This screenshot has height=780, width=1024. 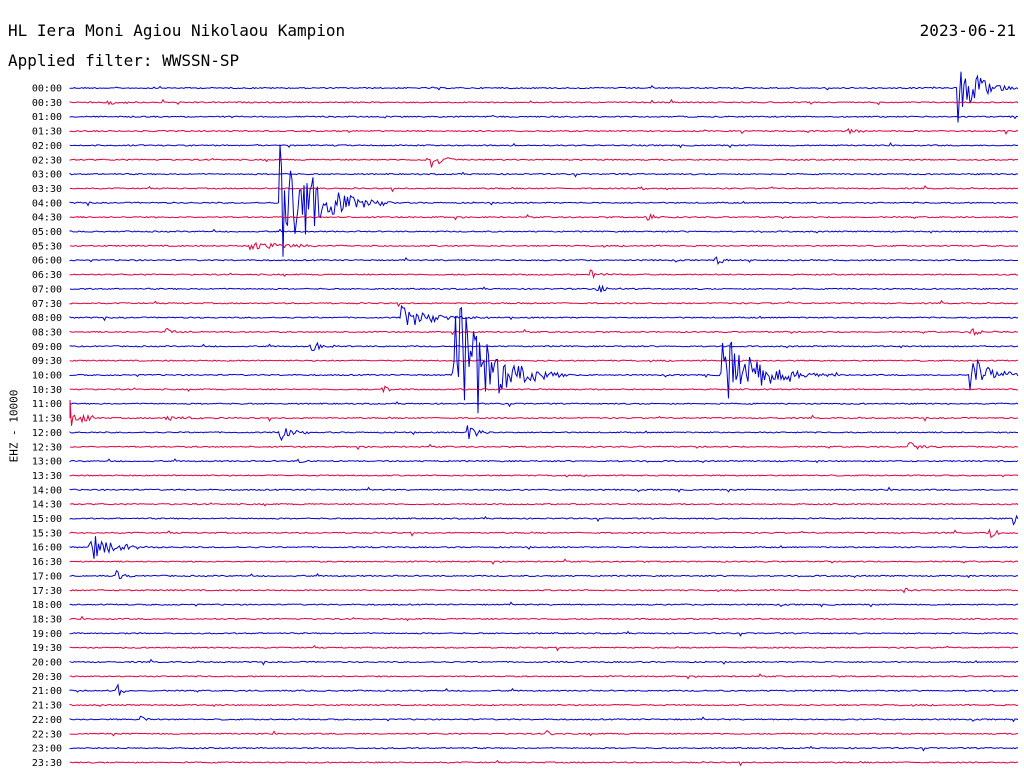 I want to click on tick-label-2200: 22:00, so click(x=47, y=720).